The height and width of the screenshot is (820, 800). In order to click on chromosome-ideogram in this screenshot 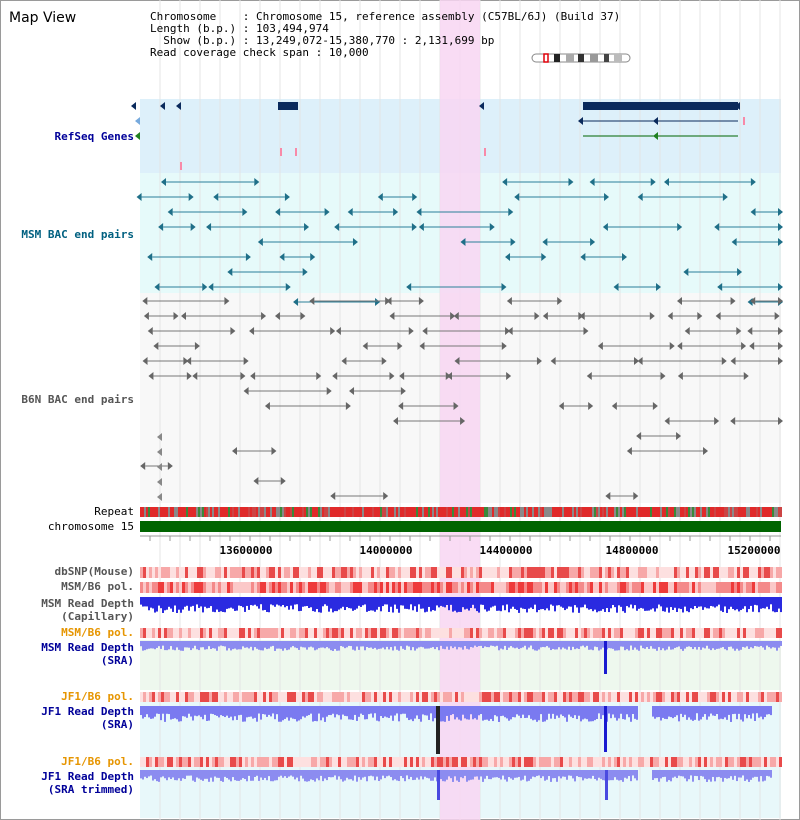, I will do `click(581, 58)`.